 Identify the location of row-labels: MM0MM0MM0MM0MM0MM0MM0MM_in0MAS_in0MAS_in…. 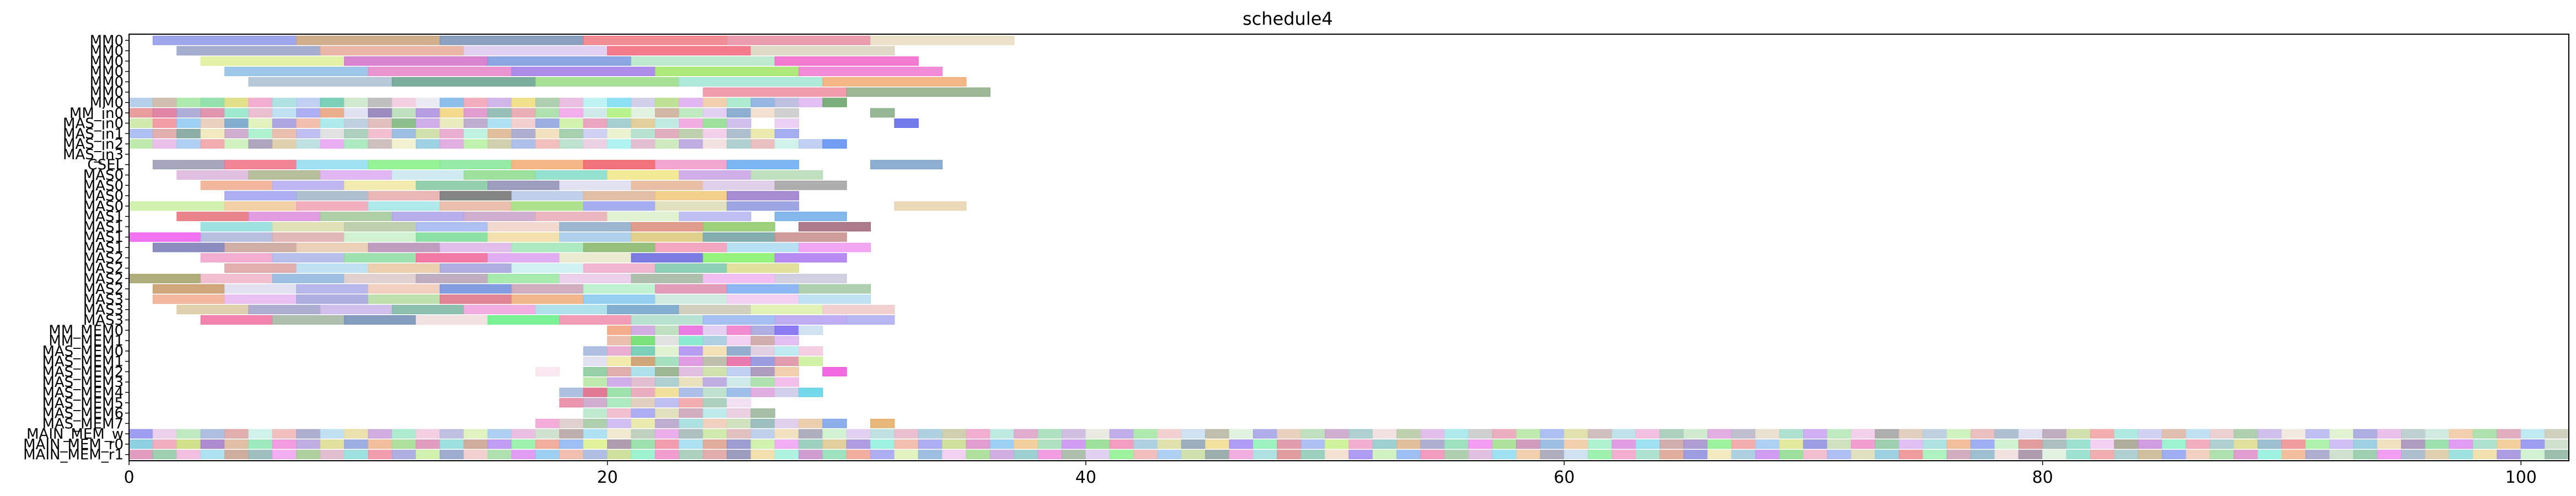
(76, 248).